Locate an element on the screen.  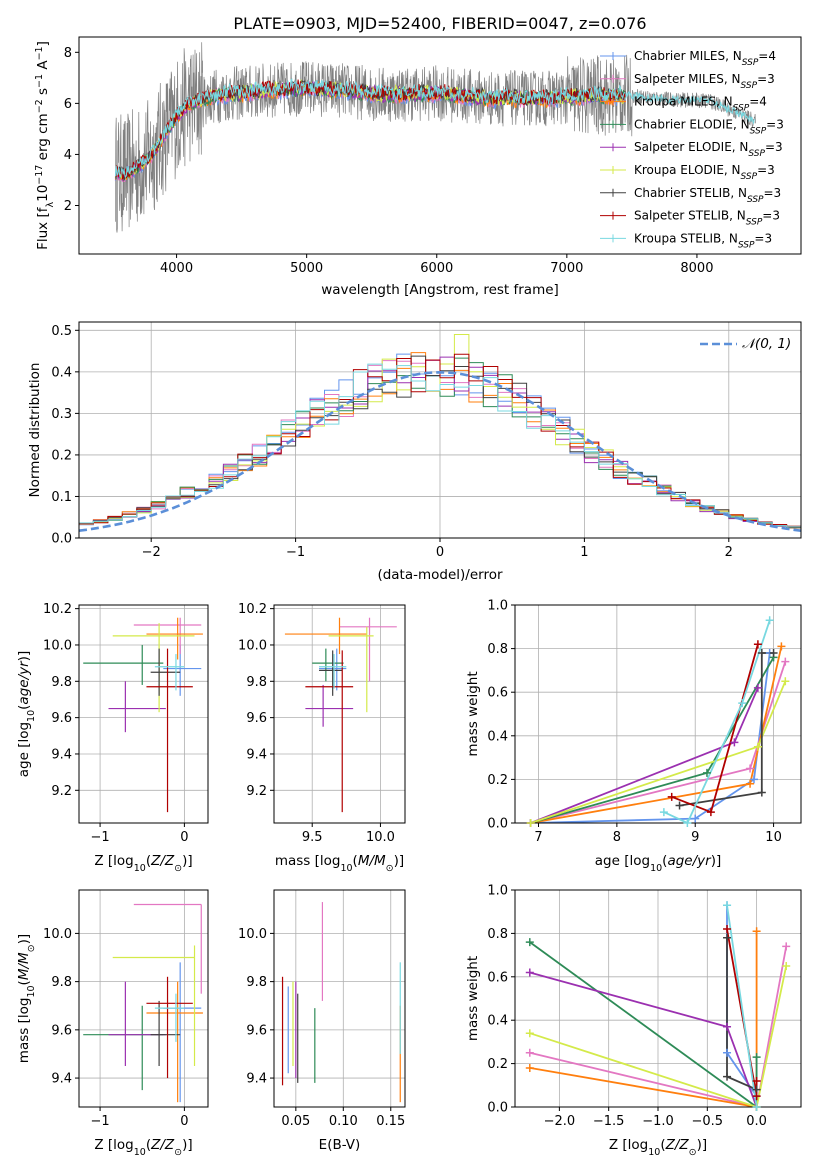
legend-count: =4 is located at coordinates (758, 102).